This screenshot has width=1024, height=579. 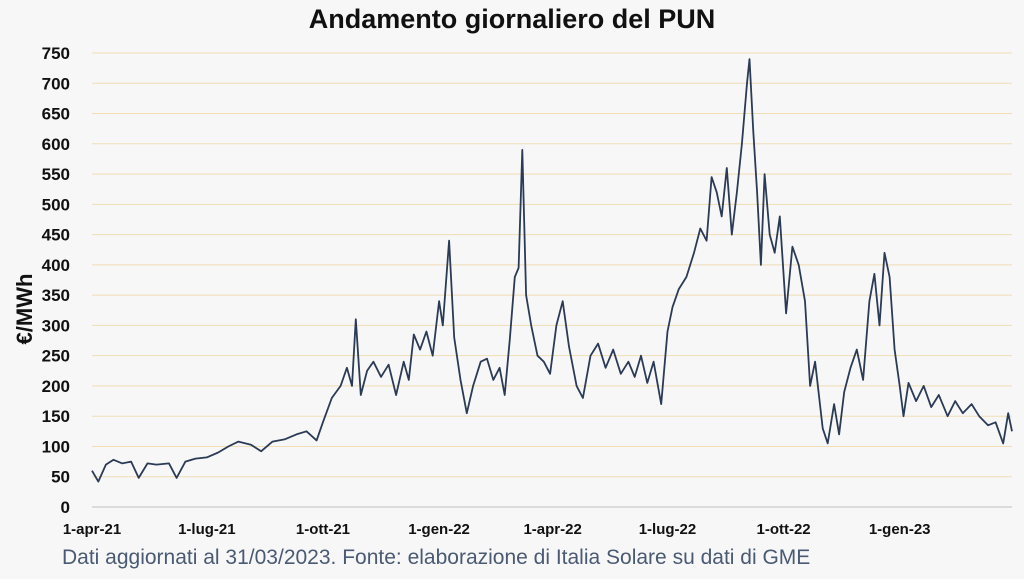 What do you see at coordinates (207, 529) in the screenshot?
I see `x-tick-label: 1-lug-21` at bounding box center [207, 529].